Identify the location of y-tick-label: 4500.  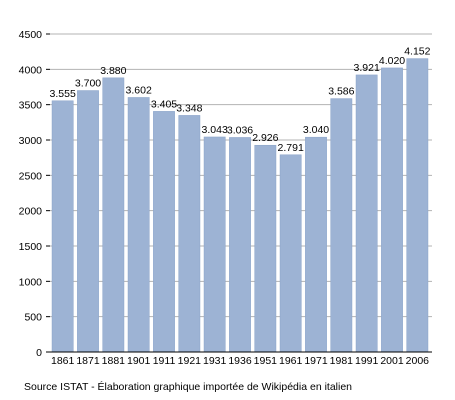
(31, 35).